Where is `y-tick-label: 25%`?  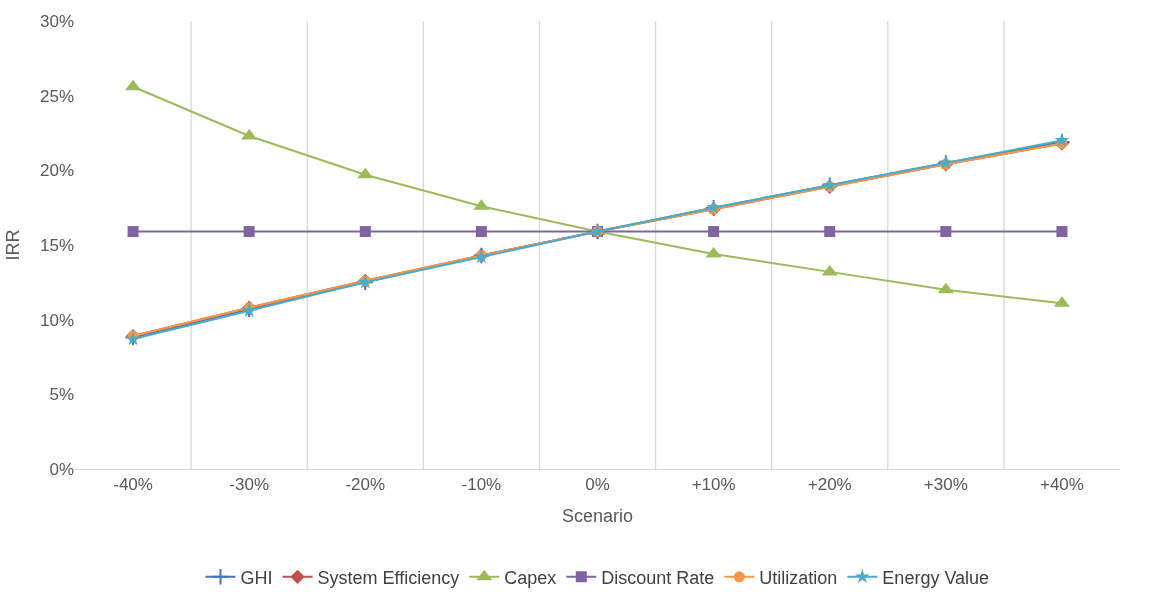
y-tick-label: 25% is located at coordinates (56, 96).